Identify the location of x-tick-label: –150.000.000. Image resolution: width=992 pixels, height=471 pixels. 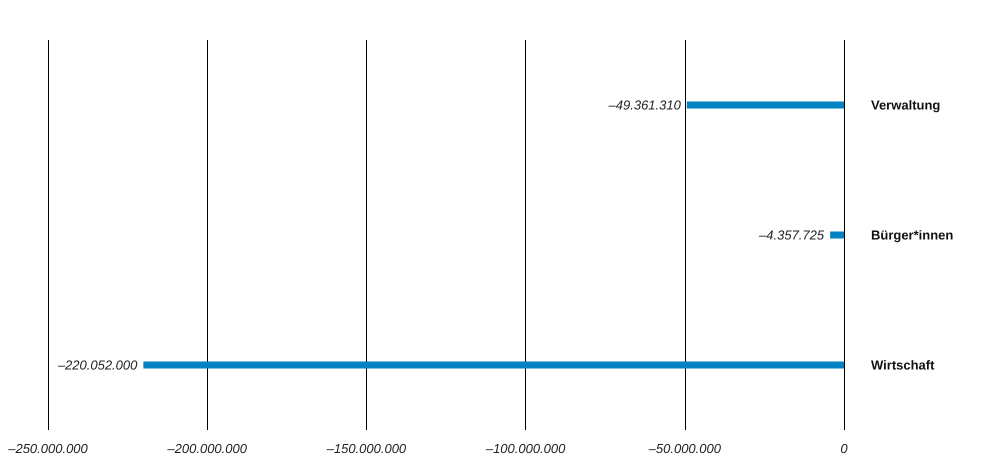
(366, 448).